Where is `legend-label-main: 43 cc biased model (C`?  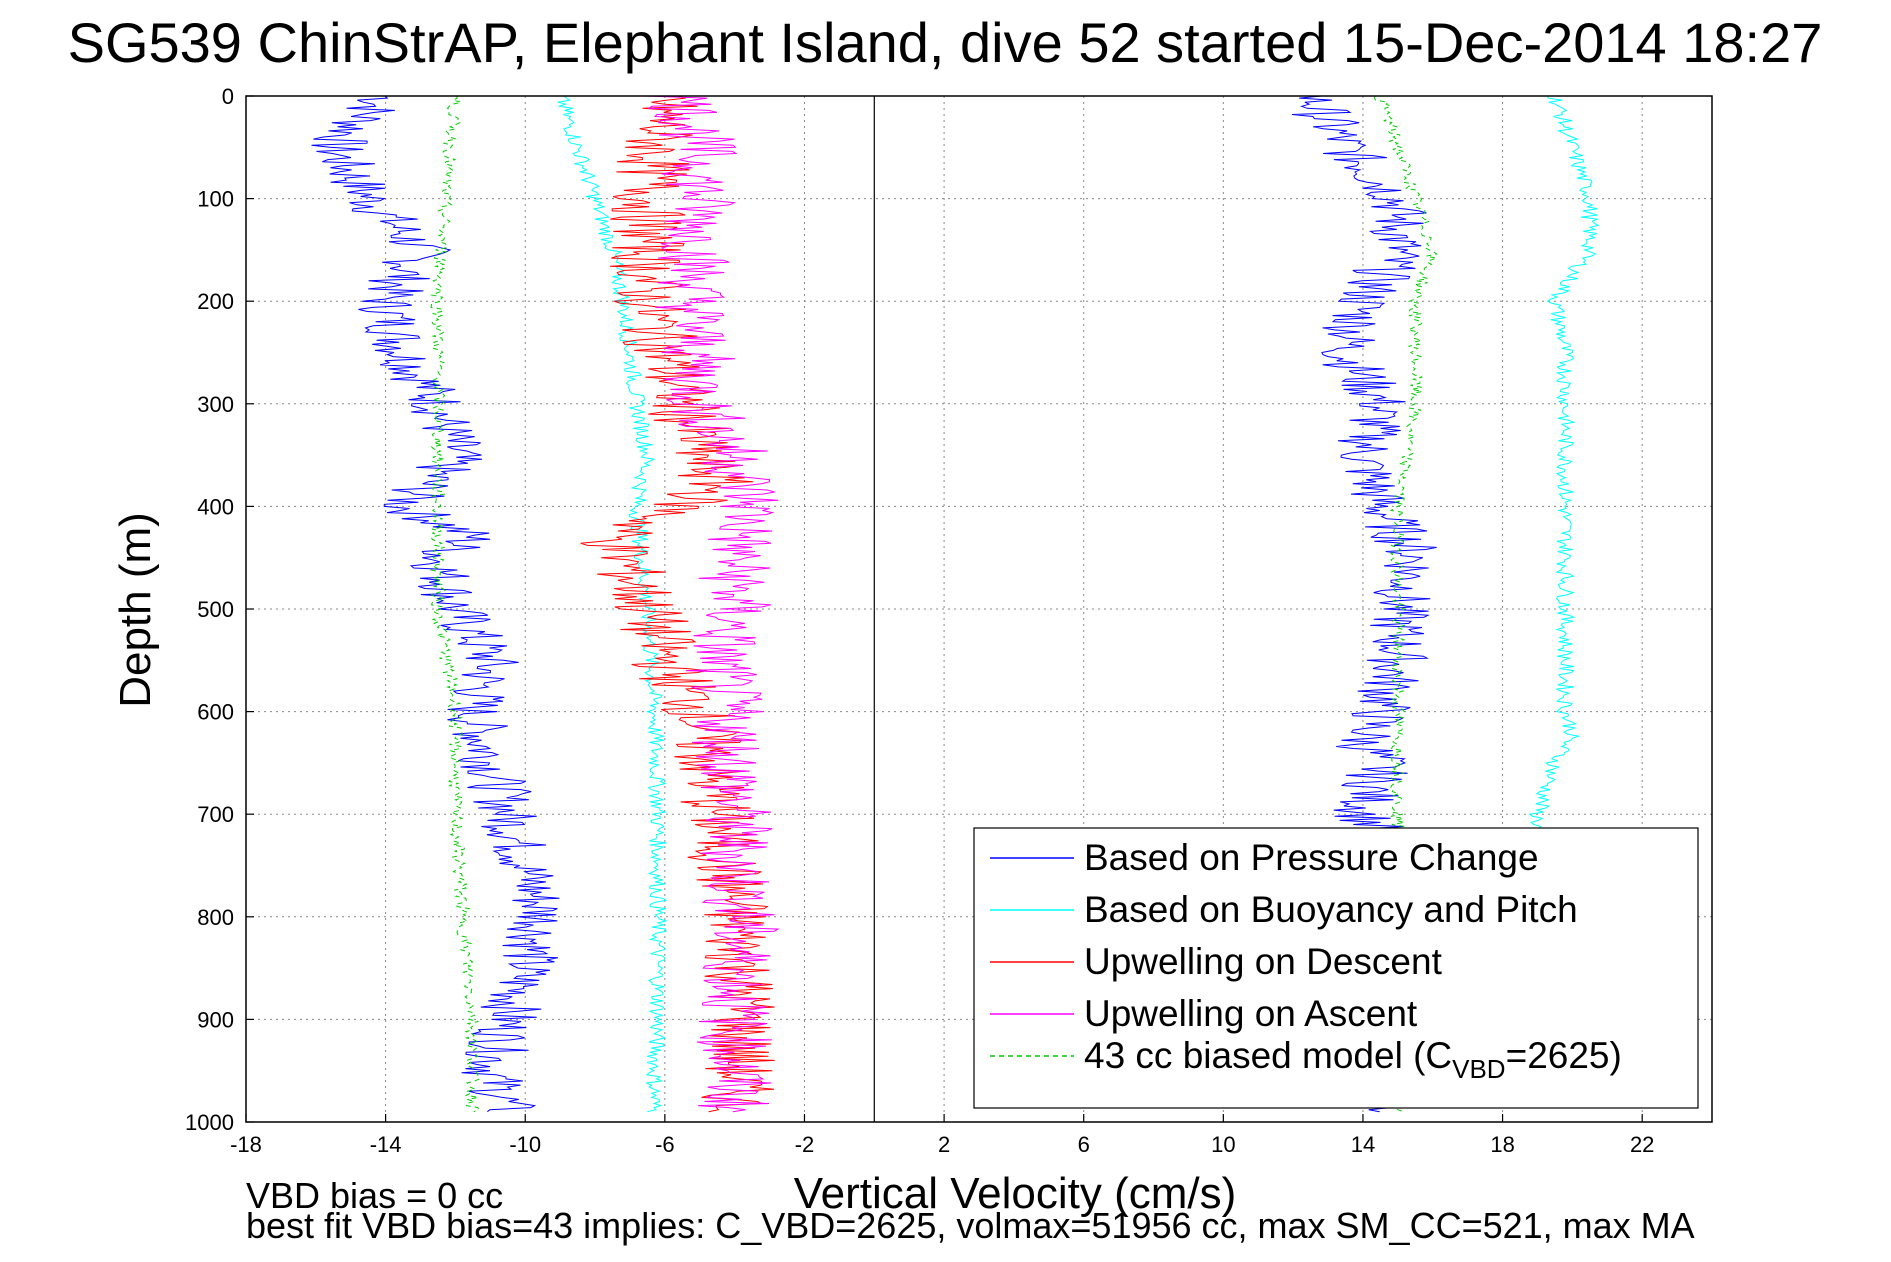
legend-label-main: 43 cc biased model (C is located at coordinates (1268, 1055).